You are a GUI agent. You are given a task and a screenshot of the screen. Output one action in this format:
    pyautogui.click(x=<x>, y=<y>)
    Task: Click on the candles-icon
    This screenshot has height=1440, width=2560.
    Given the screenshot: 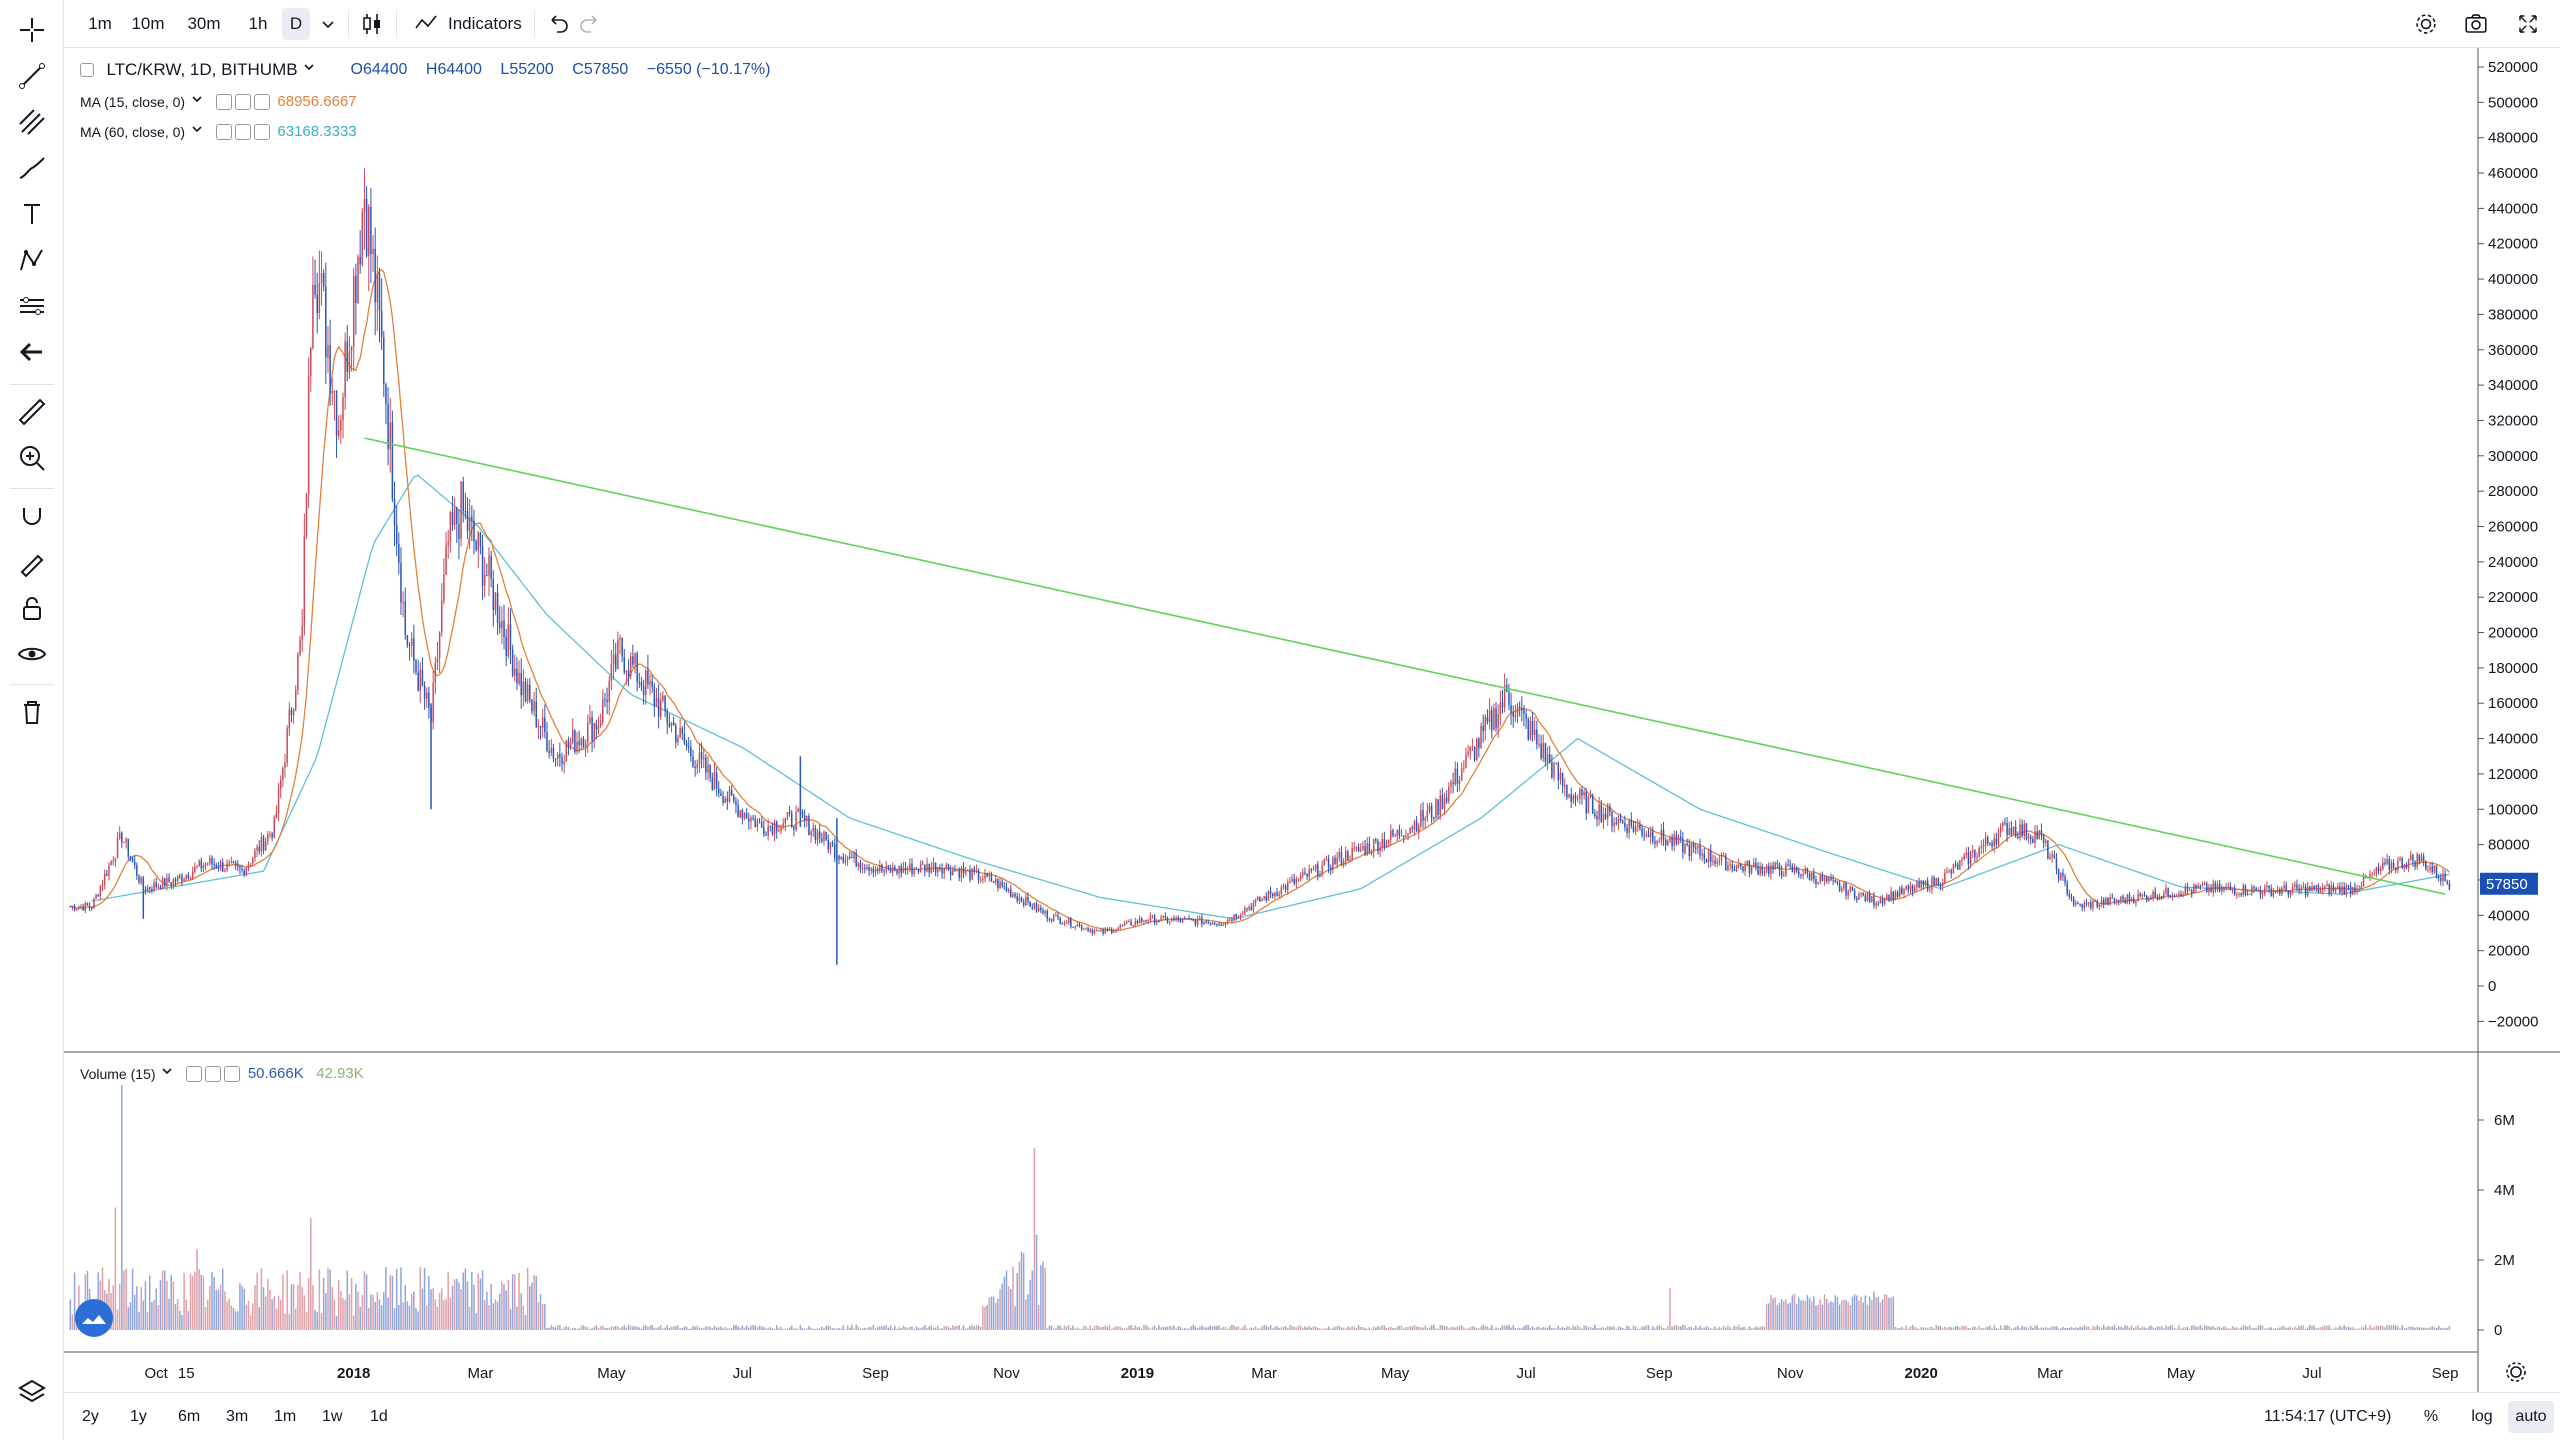 What is the action you would take?
    pyautogui.click(x=372, y=24)
    